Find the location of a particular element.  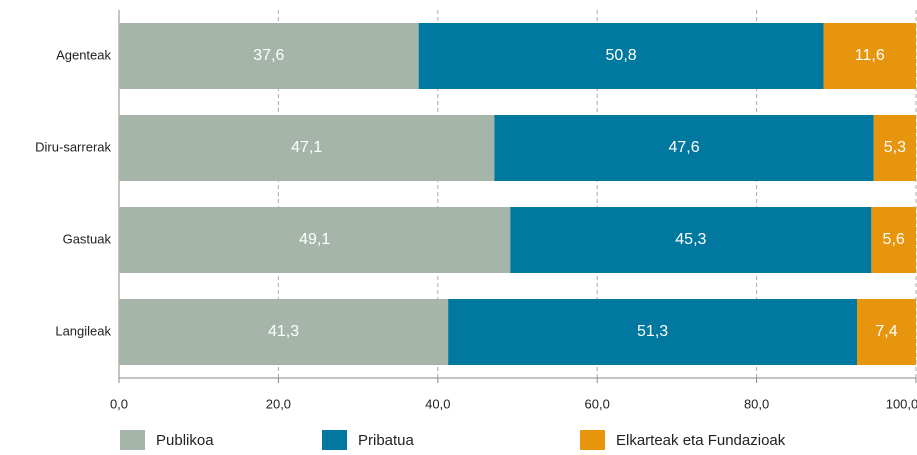

value-label: 5,6 is located at coordinates (894, 239).